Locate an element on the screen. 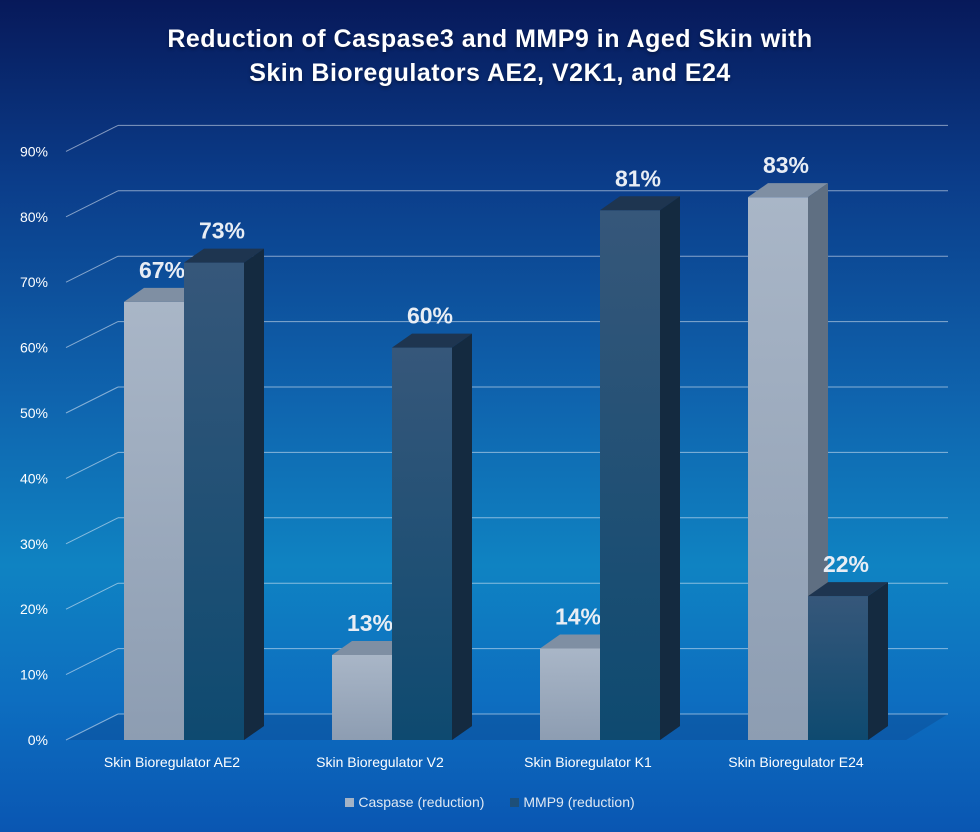 The width and height of the screenshot is (980, 832). data-label: 81% is located at coordinates (638, 178).